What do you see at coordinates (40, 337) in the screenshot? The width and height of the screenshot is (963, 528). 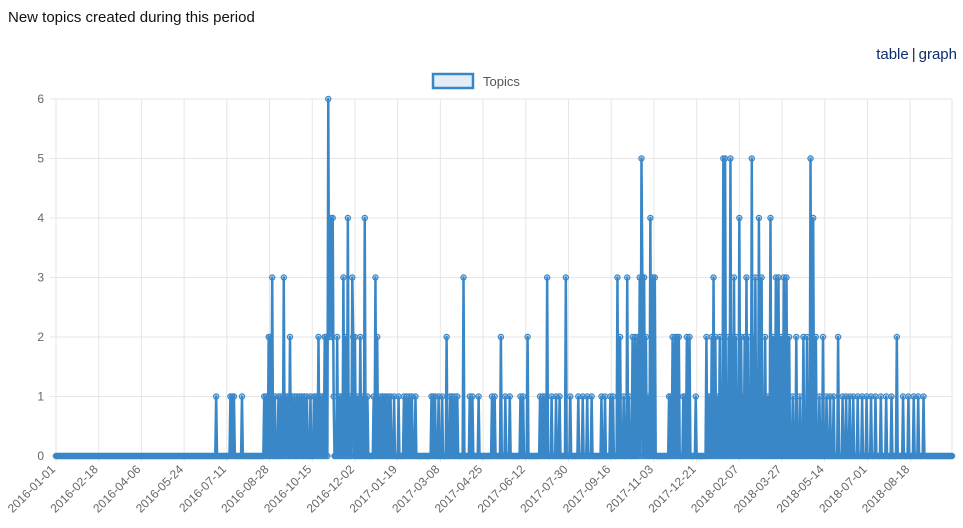 I see `y-tick-label: 2` at bounding box center [40, 337].